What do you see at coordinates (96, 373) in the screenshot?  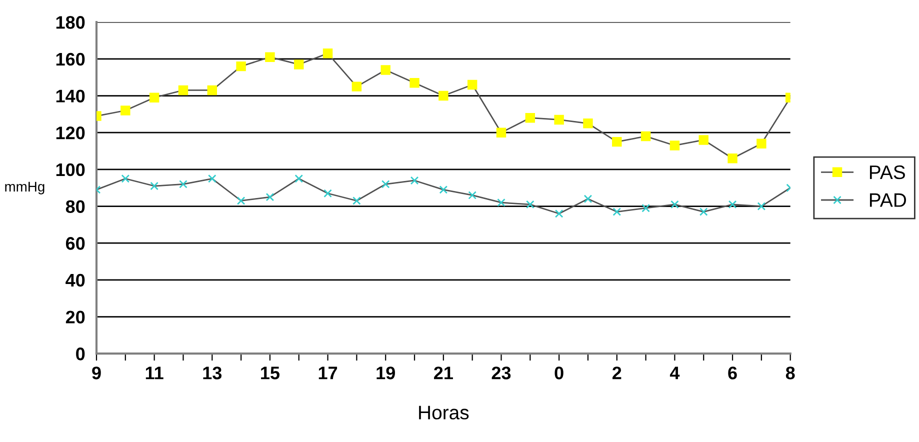 I see `x-tick-label: 9` at bounding box center [96, 373].